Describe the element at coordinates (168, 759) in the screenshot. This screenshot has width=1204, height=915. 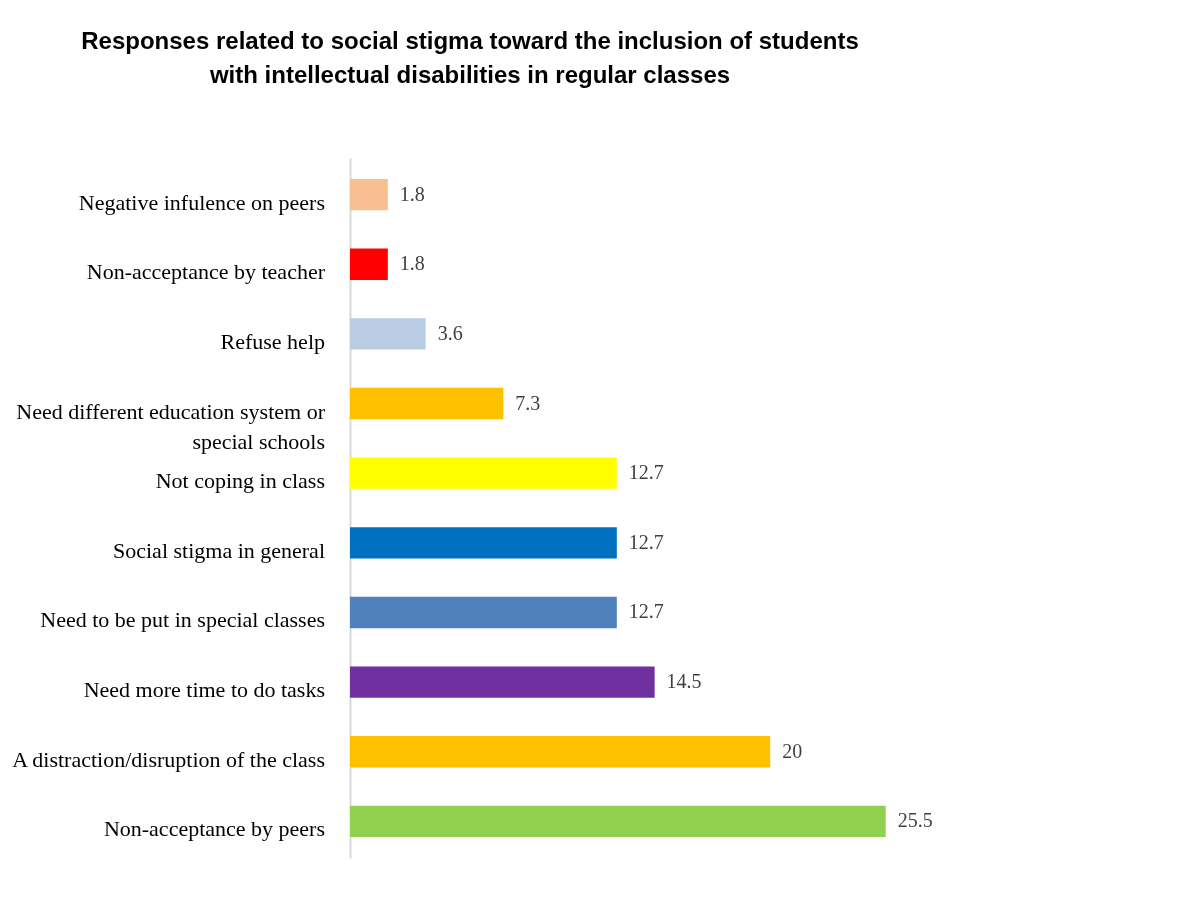
I see `y-tick-label: A distraction/disruption of the class` at that location.